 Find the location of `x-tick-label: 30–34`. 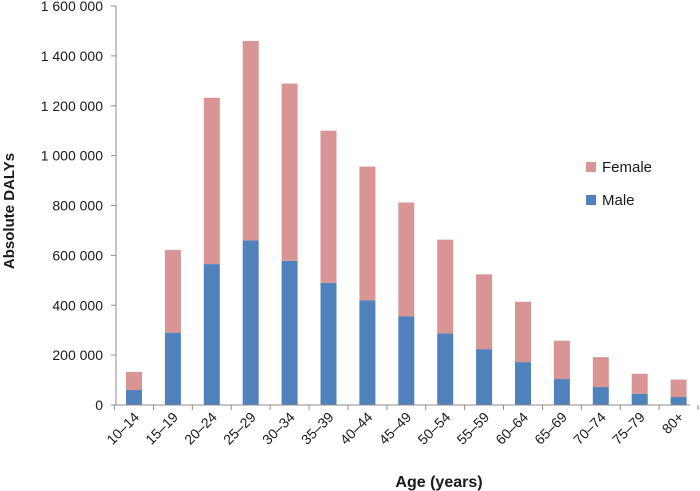

x-tick-label: 30–34 is located at coordinates (278, 428).